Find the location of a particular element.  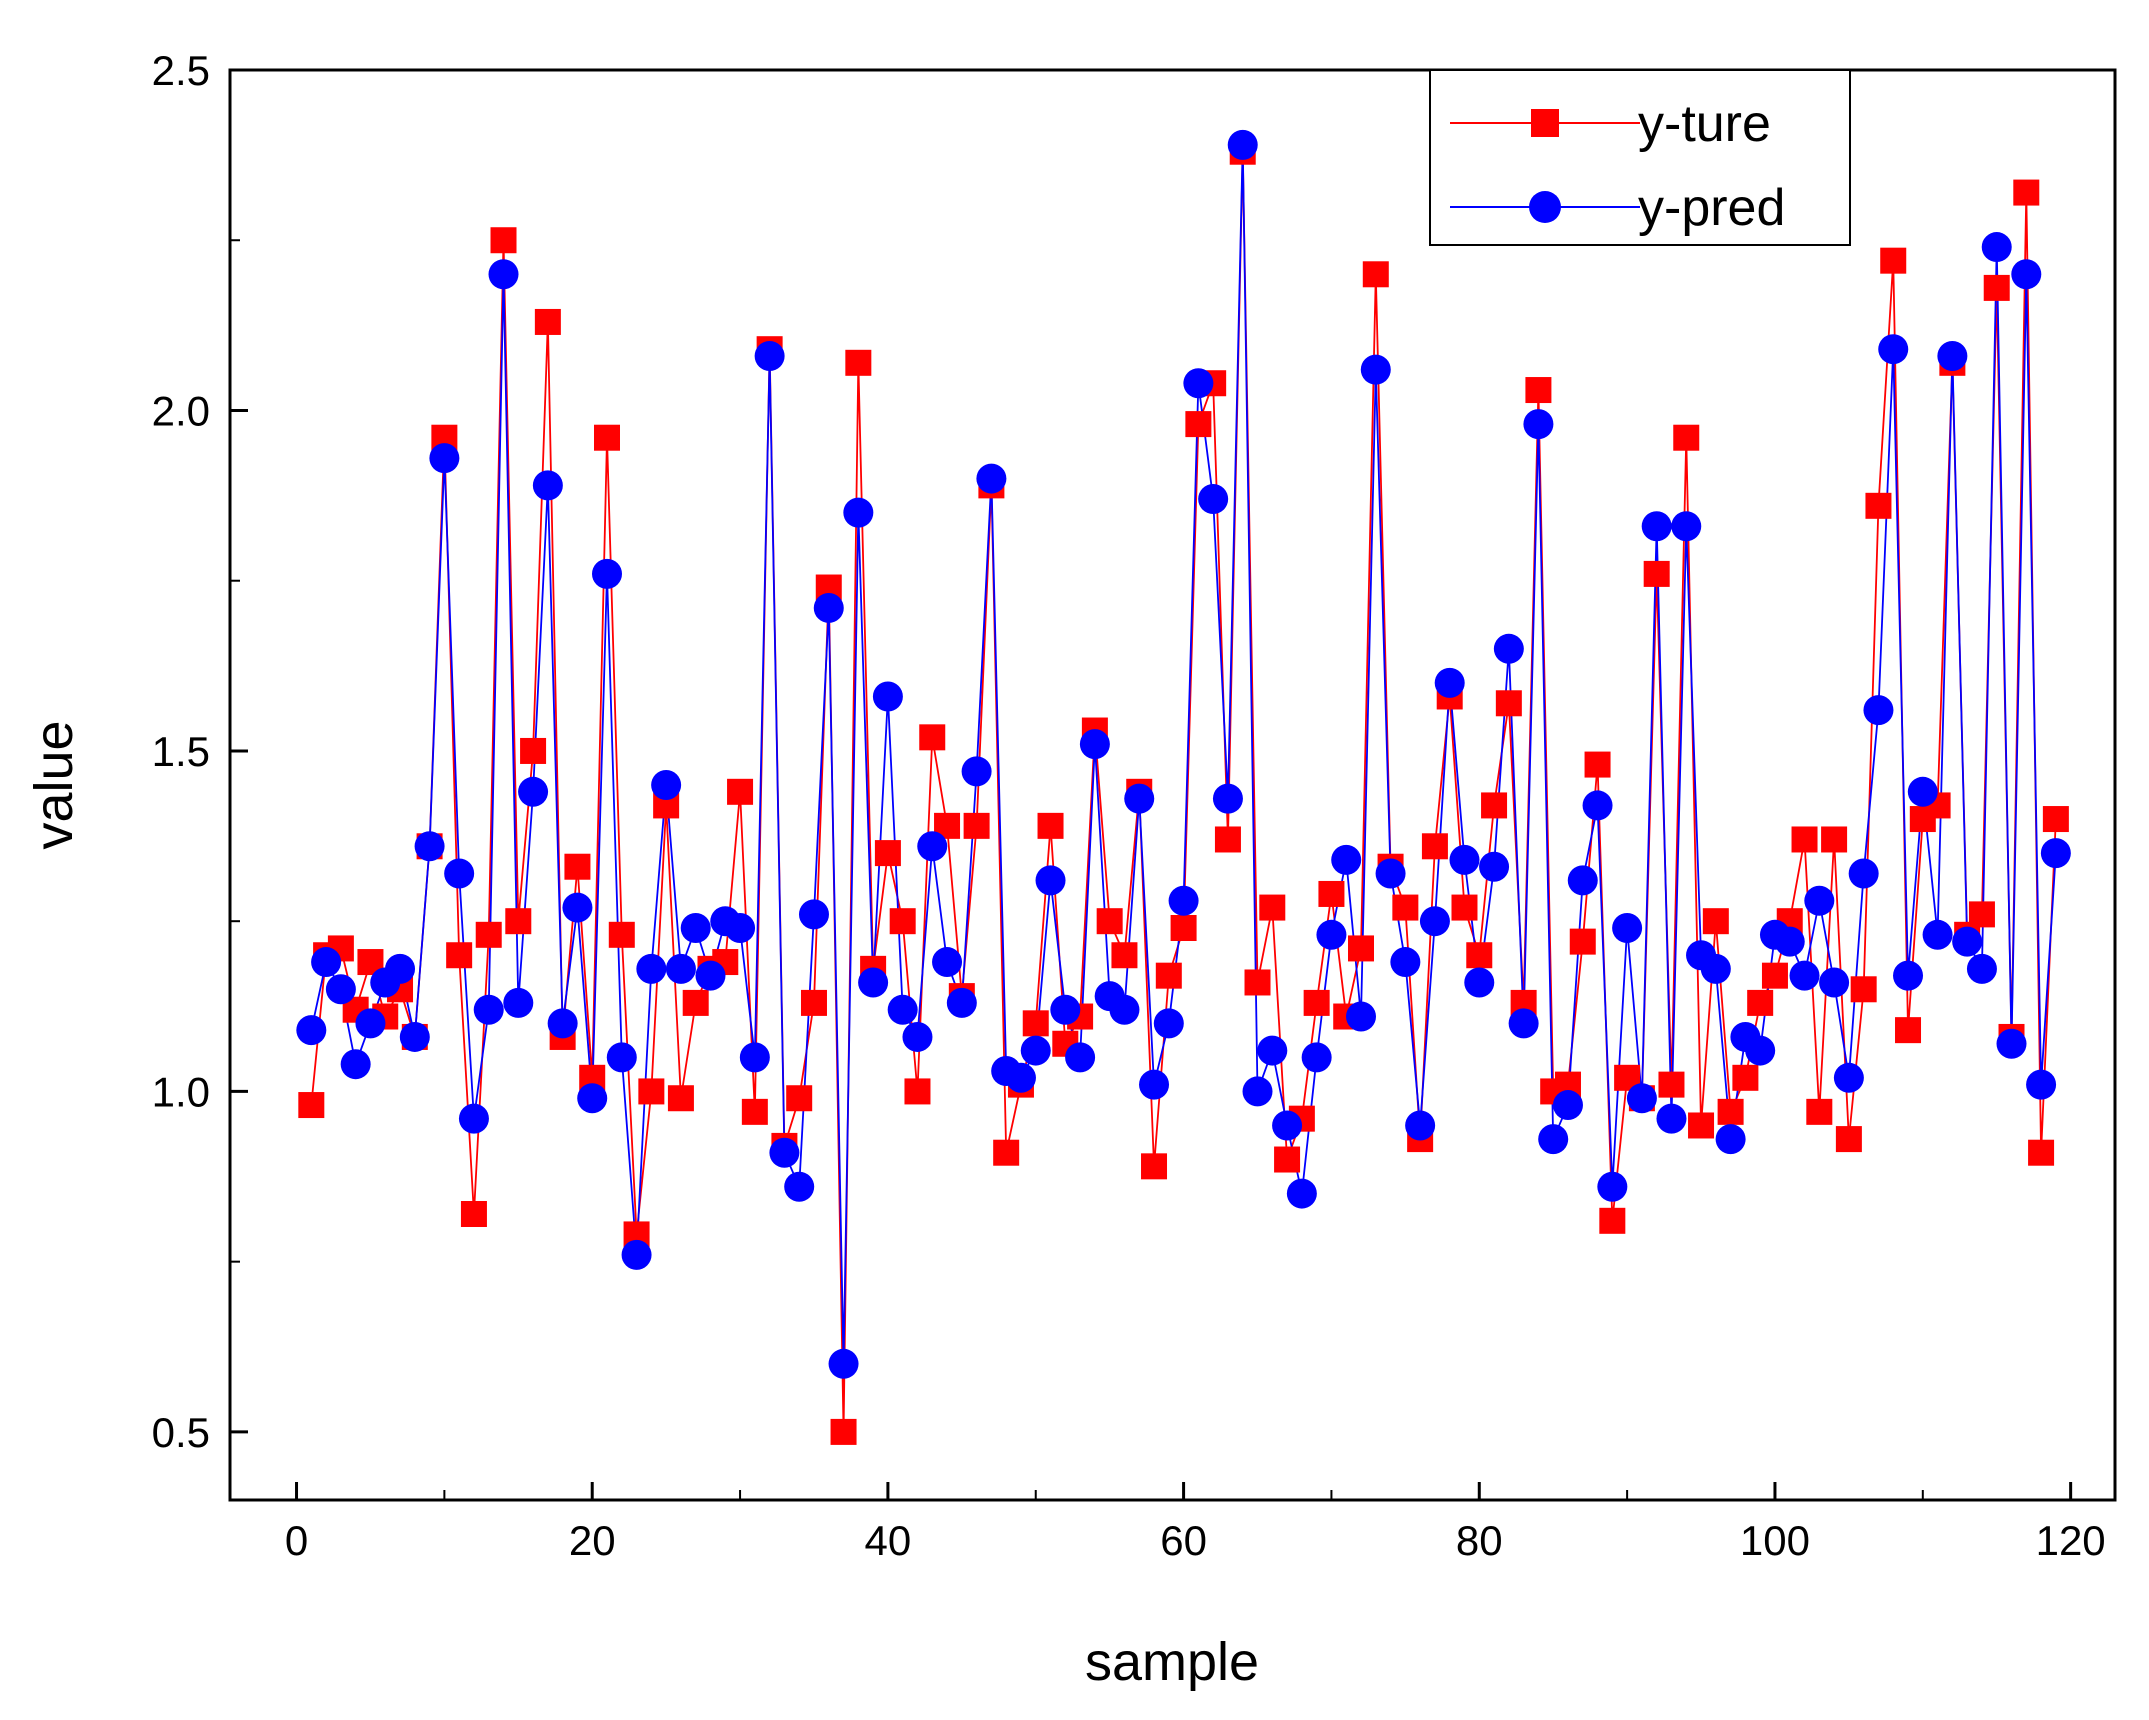

x-tick-label: 120 is located at coordinates (2071, 1540).